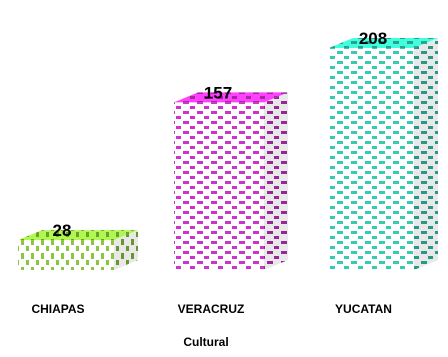  I want to click on bar-veracruz, so click(231, 181).